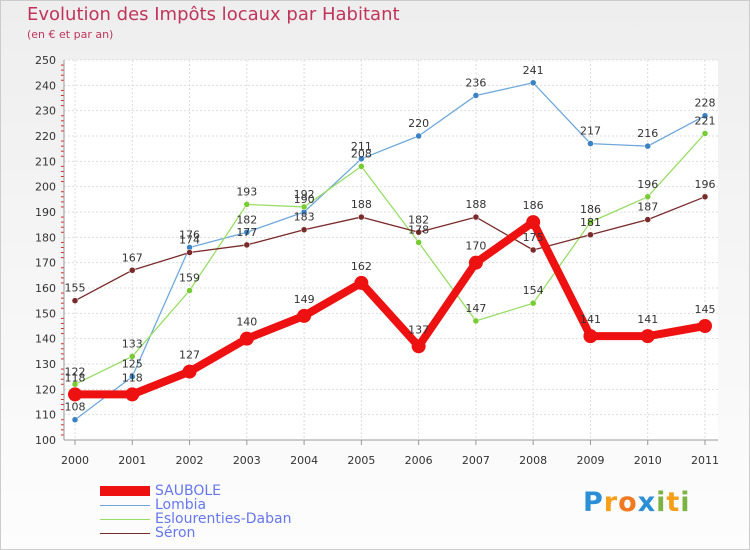  I want to click on data-label-saubole: 137, so click(418, 329).